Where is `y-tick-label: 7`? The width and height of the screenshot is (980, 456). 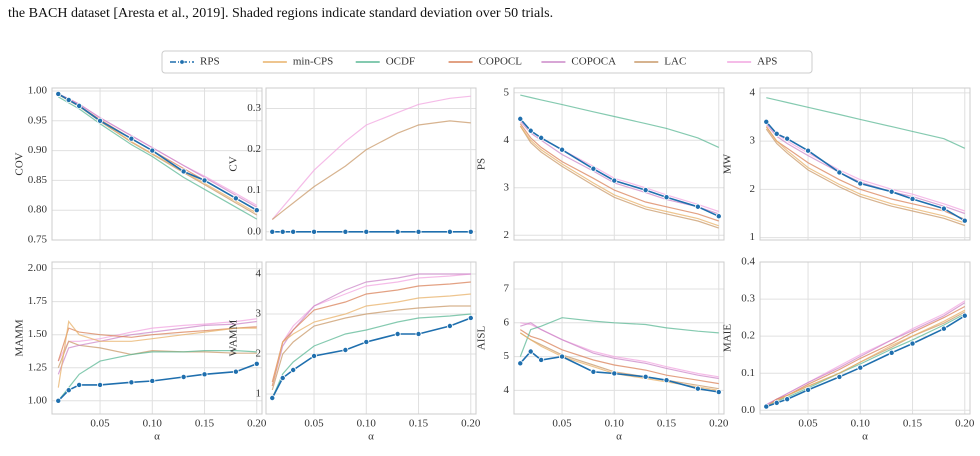
y-tick-label: 7 is located at coordinates (507, 289).